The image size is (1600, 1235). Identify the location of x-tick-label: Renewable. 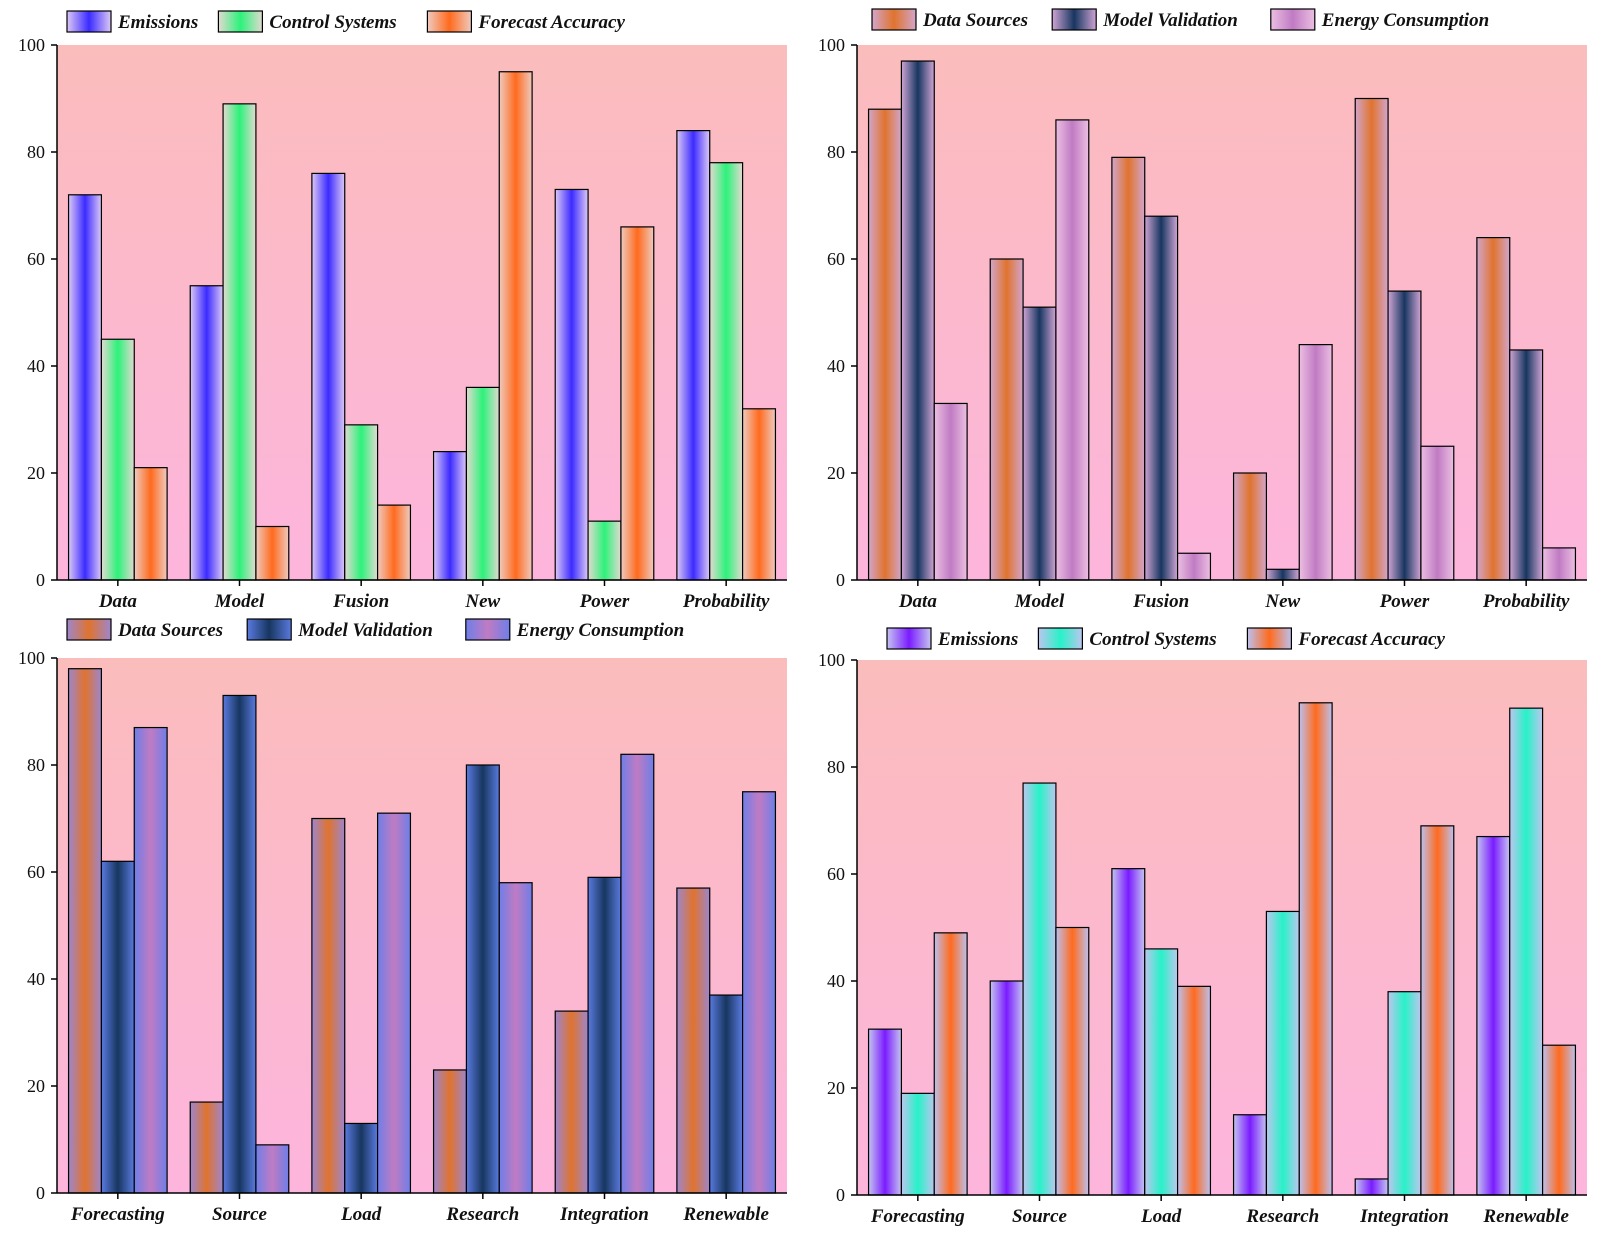
(725, 1214).